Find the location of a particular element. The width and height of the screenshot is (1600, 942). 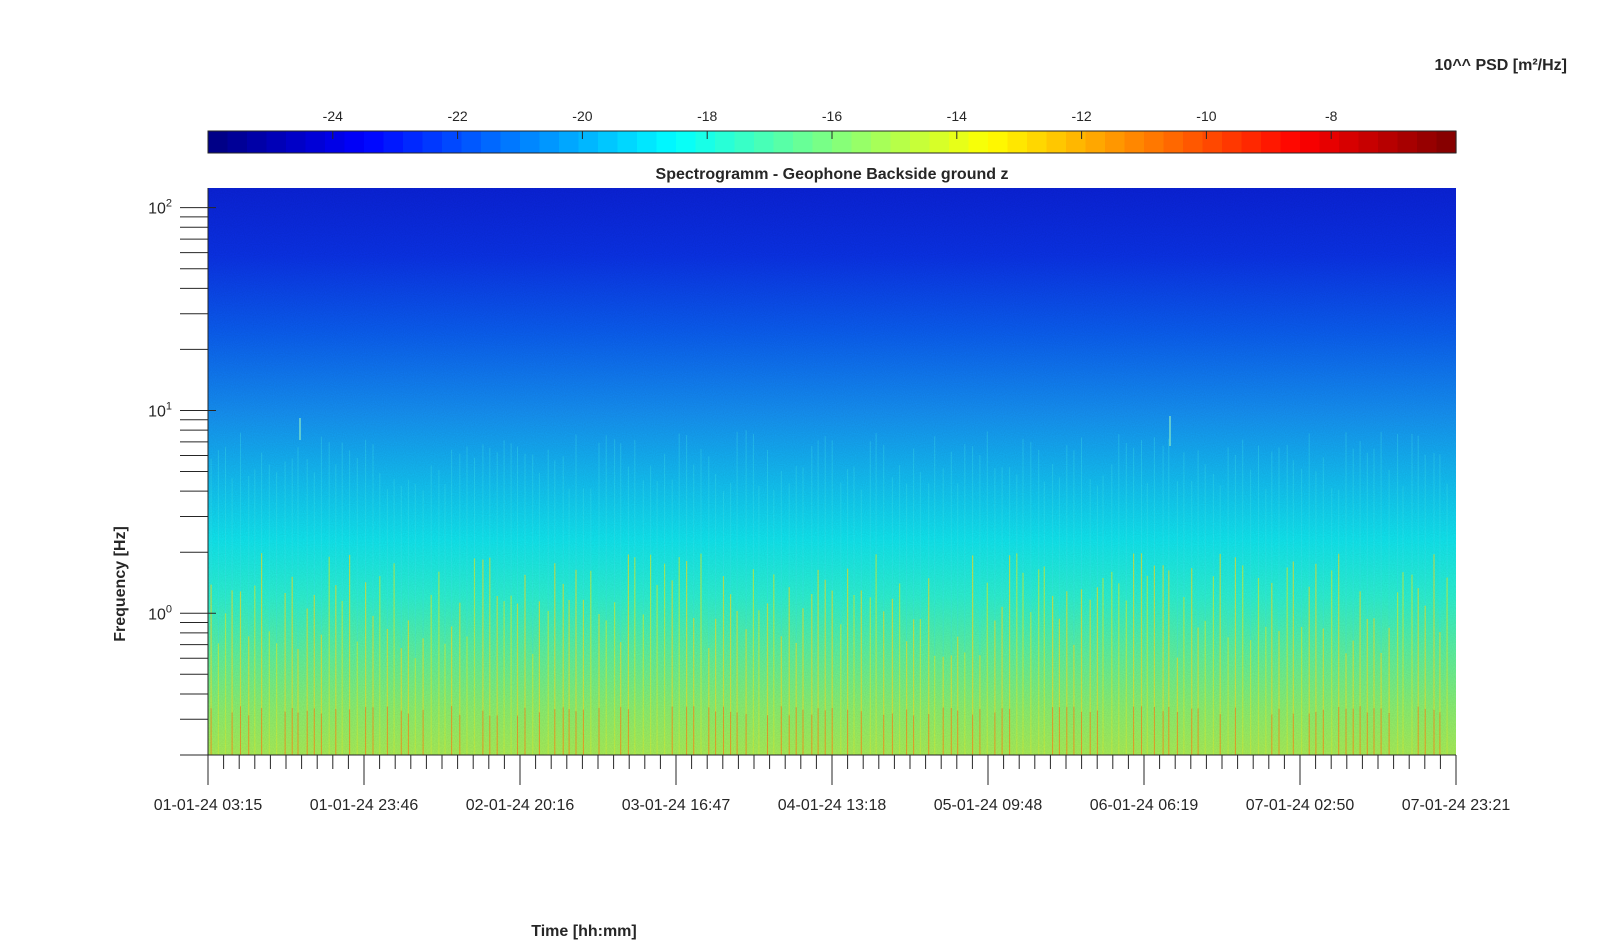

x-axis-label: Time [hh:mm] is located at coordinates (583, 931).